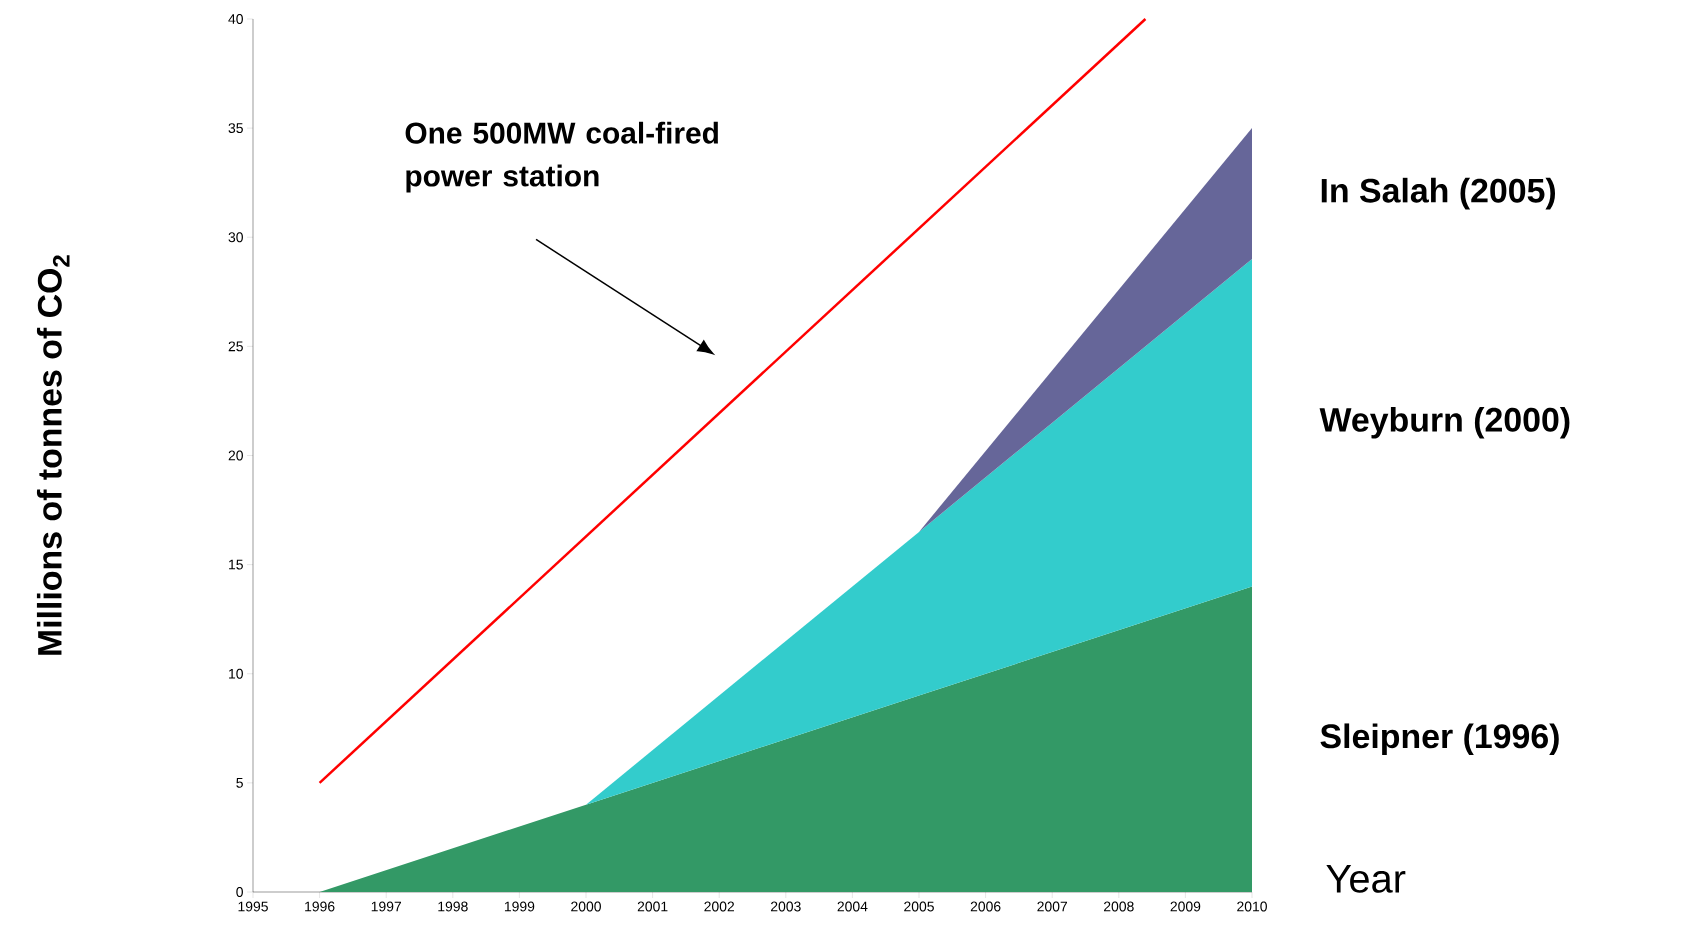 Image resolution: width=1690 pixels, height=938 pixels. What do you see at coordinates (1444, 422) in the screenshot?
I see `series-label: Weyburn (2000)` at bounding box center [1444, 422].